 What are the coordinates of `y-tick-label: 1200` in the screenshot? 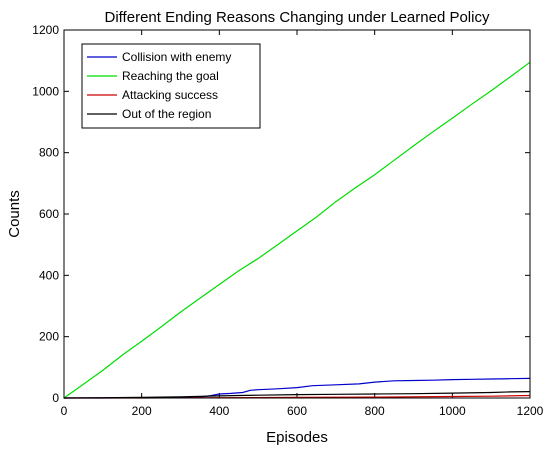 It's located at (45, 30).